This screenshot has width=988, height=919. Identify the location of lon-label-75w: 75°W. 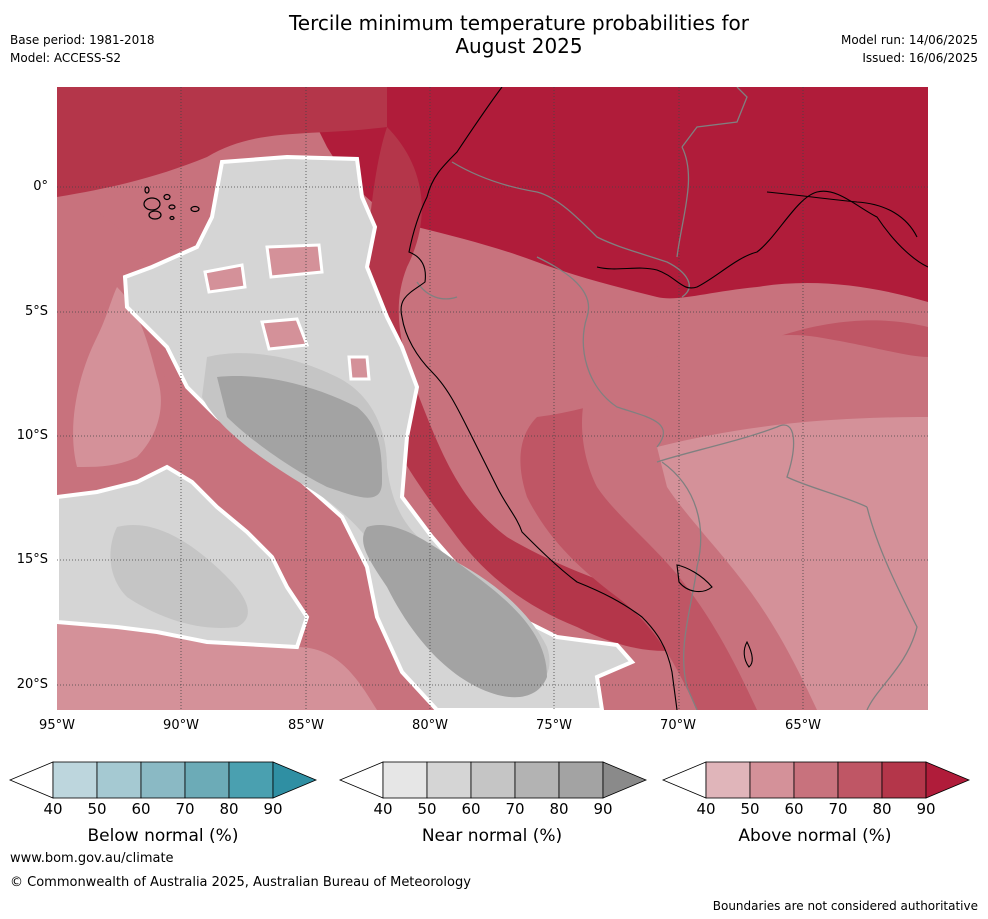
(554, 725).